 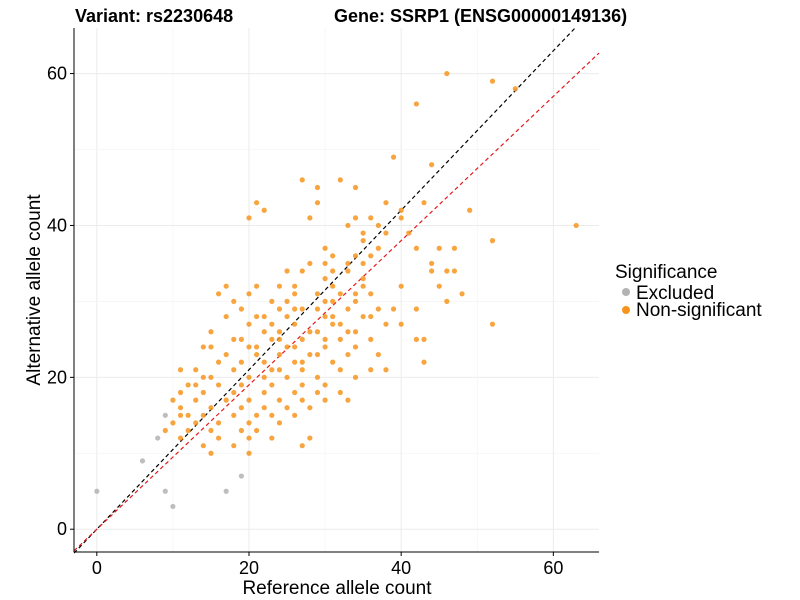 I want to click on x-tick-labels: 0 20 40 60, so click(x=327, y=565).